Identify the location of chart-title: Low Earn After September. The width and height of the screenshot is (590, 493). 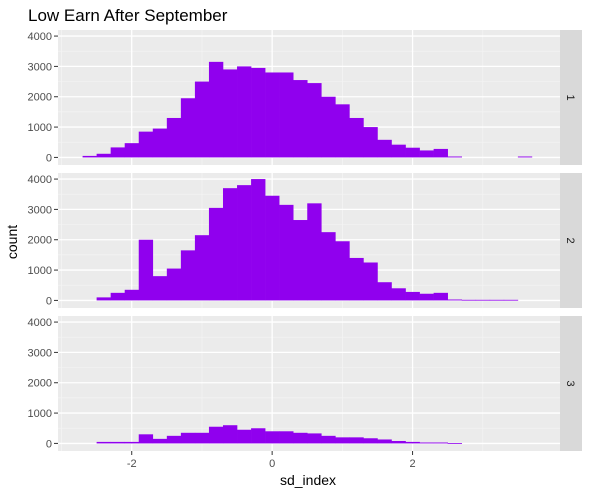
(128, 15).